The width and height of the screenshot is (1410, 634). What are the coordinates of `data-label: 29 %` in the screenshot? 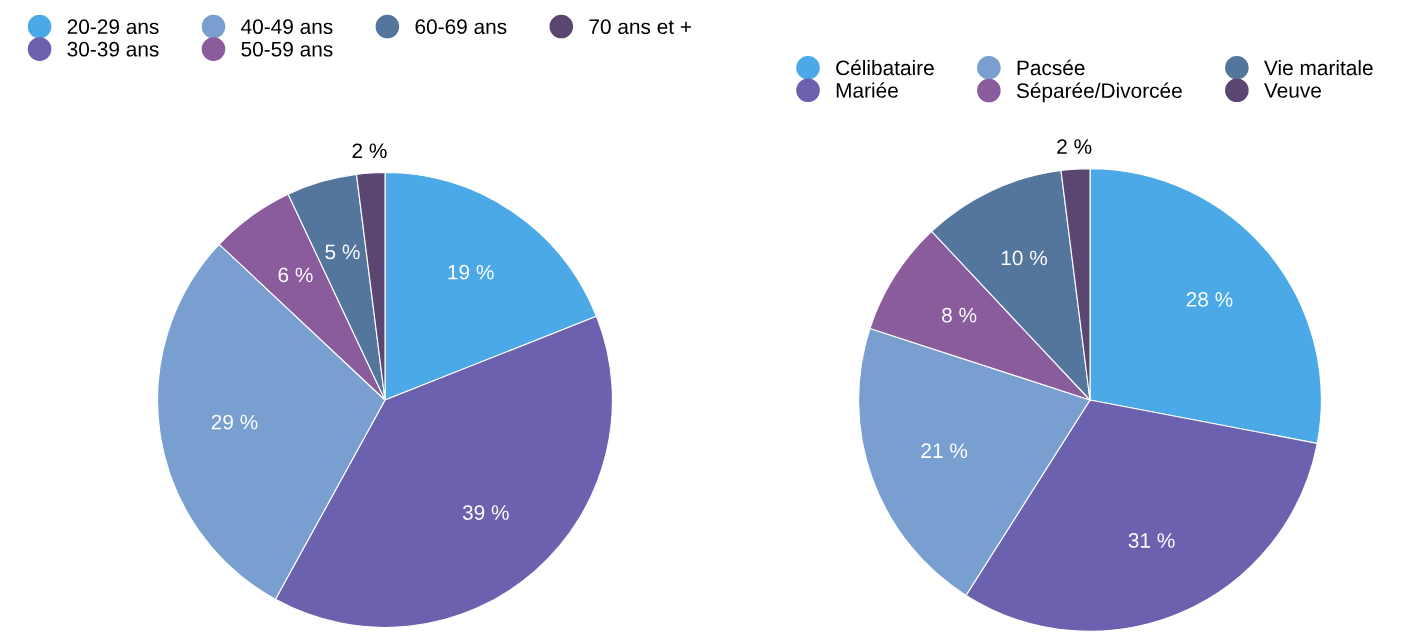 It's located at (234, 422).